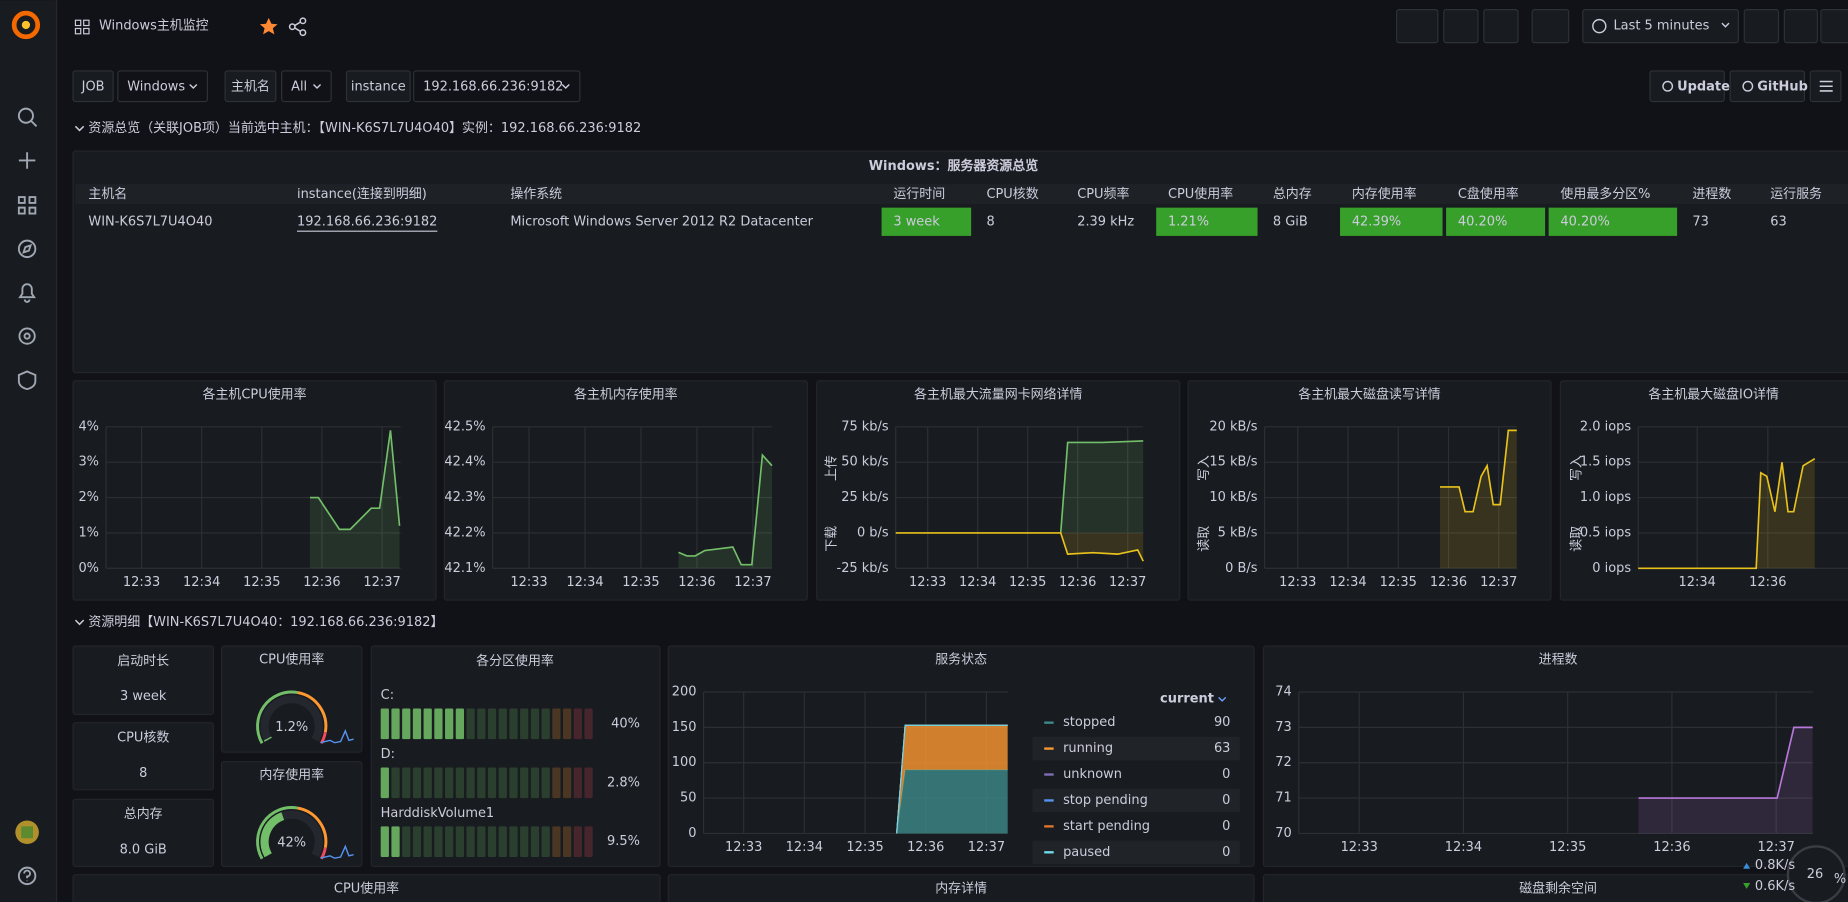  Describe the element at coordinates (1086, 852) in the screenshot. I see `legend-label: paused` at that location.